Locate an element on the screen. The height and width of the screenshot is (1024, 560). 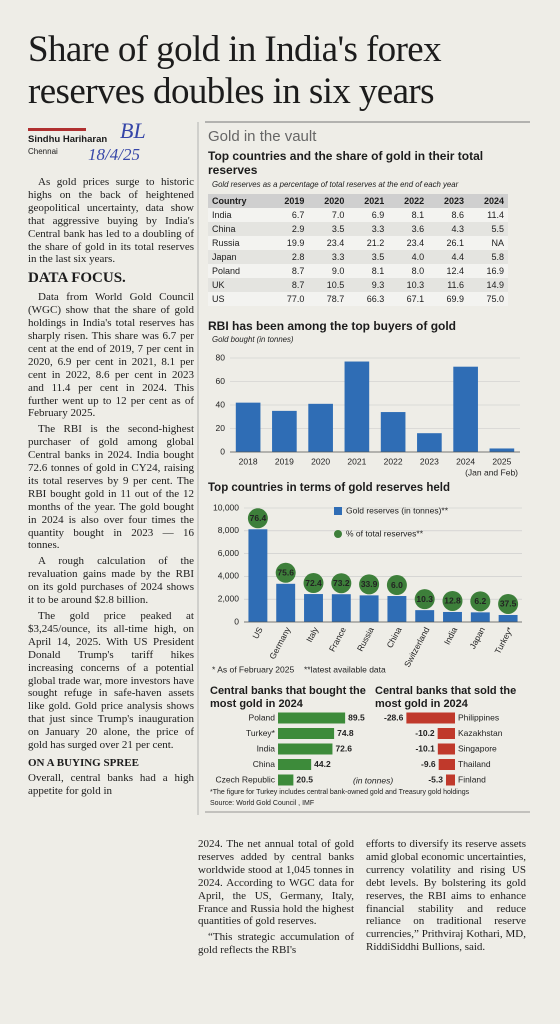
table-cell: China is located at coordinates (224, 229).